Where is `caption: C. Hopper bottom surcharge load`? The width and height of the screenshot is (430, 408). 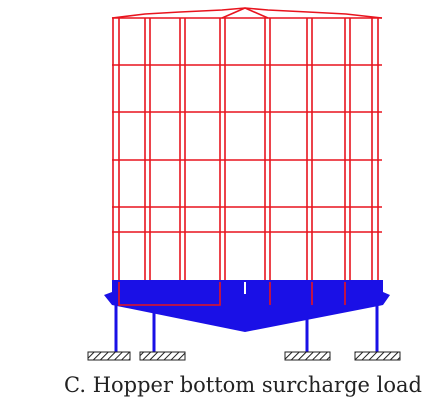
caption: C. Hopper bottom surcharge load is located at coordinates (243, 385).